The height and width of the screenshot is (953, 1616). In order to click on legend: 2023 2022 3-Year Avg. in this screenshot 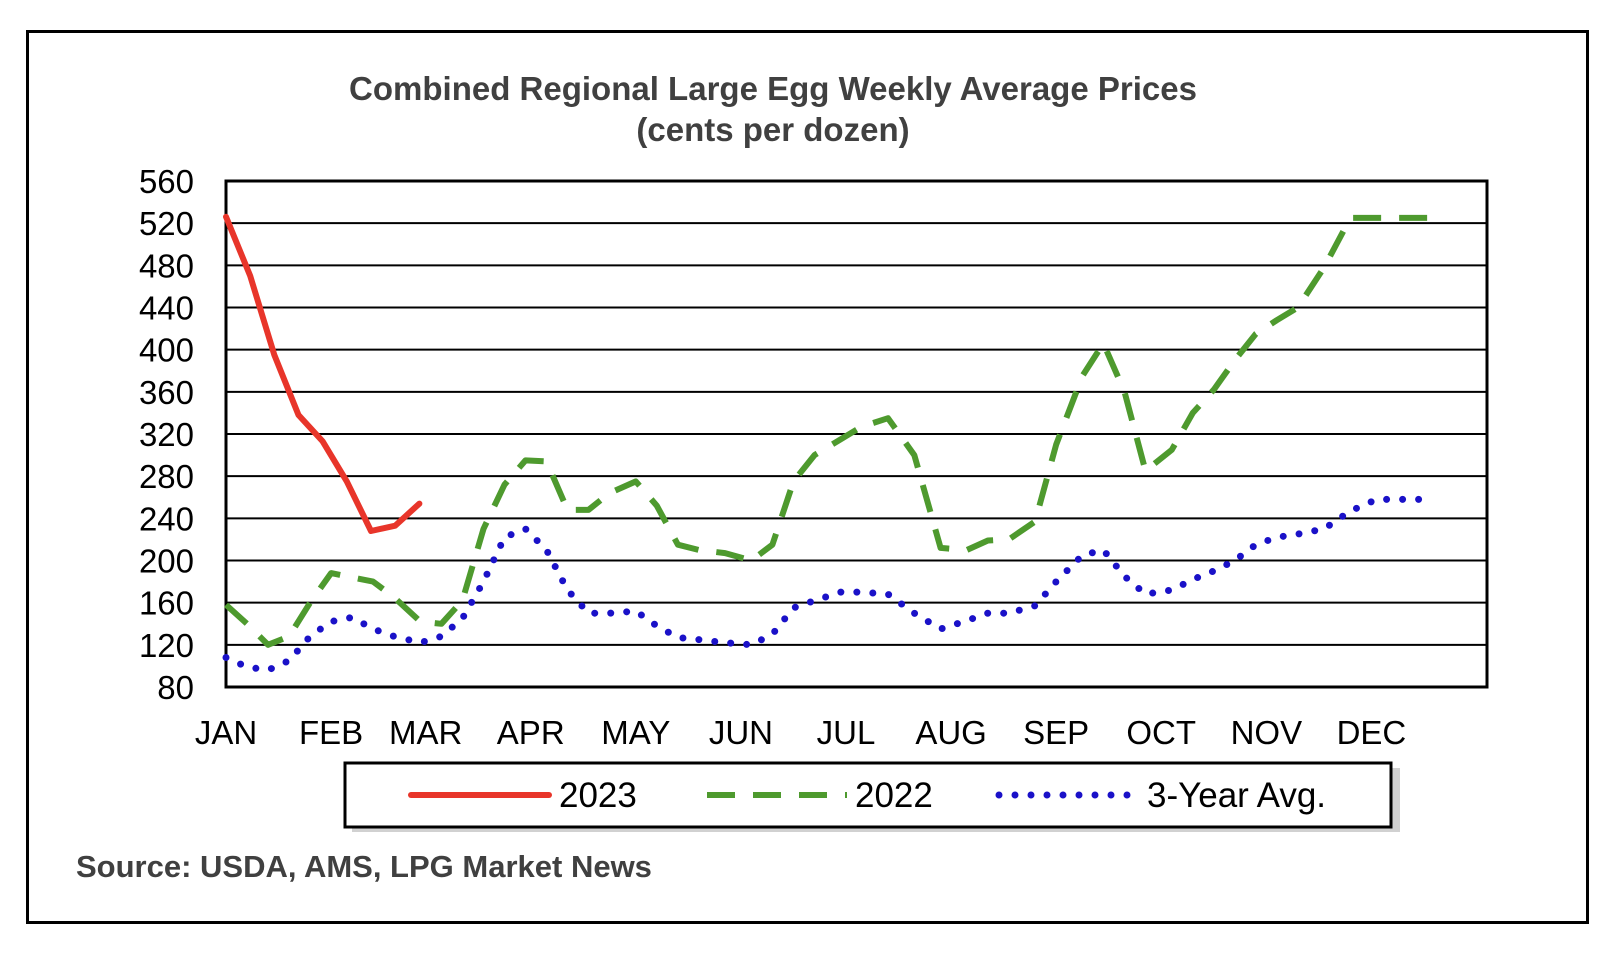, I will do `click(871, 796)`.